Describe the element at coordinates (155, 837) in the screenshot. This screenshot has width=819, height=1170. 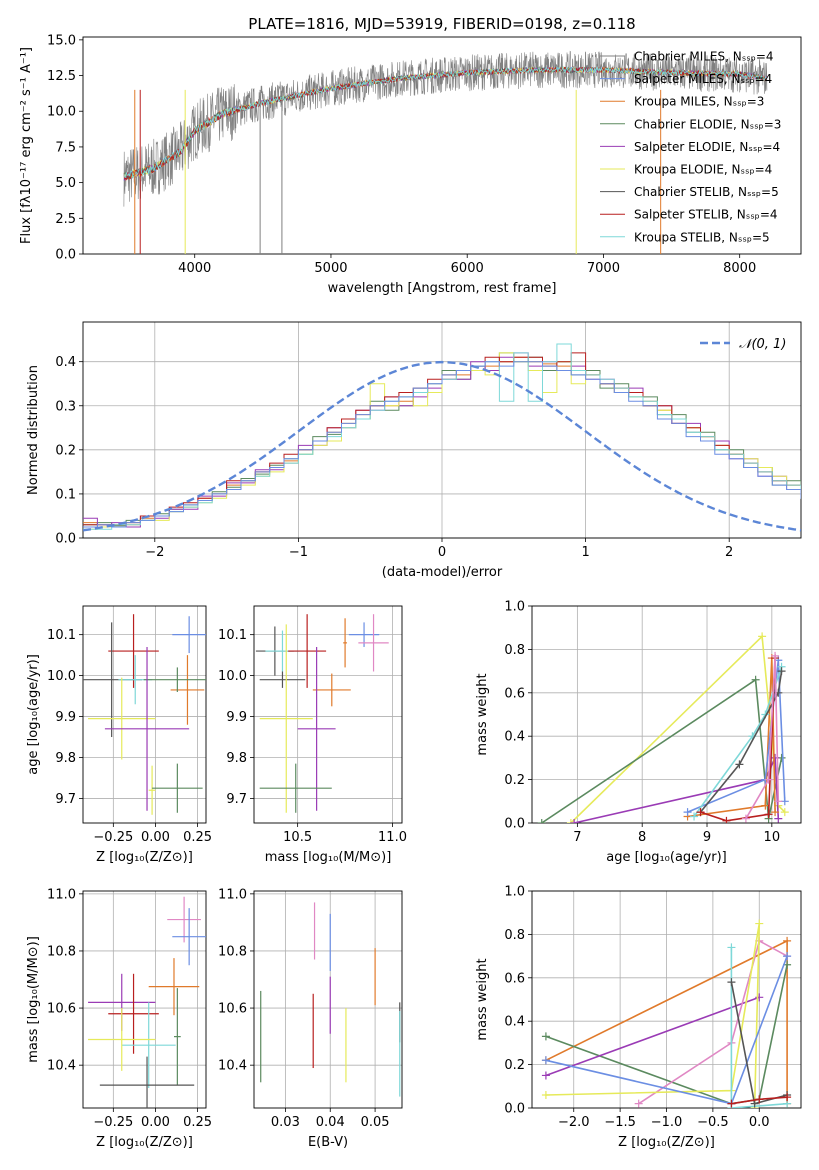
I see `Z-age-xtick-label: 0.00` at that location.